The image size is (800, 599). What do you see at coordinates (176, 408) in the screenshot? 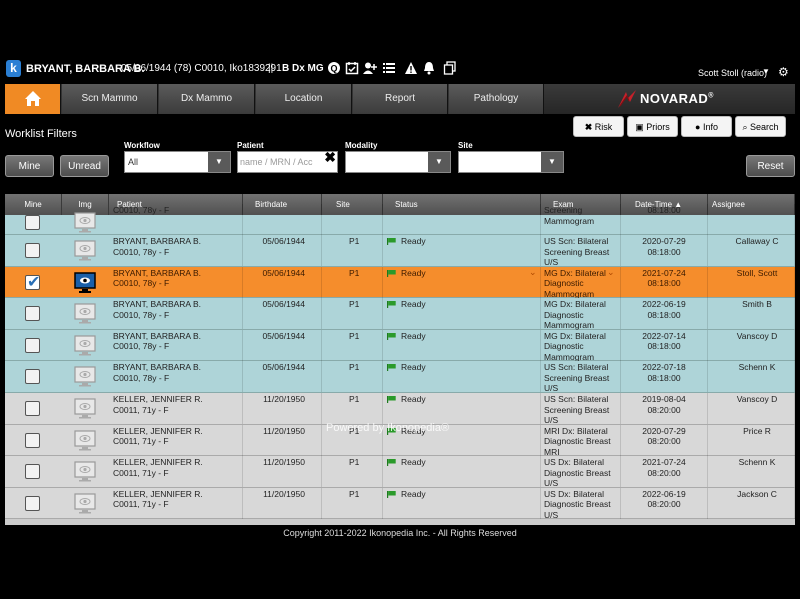
I see `patient-cell: KELLER, JENNIFER R. C0011, 71y - F` at bounding box center [176, 408].